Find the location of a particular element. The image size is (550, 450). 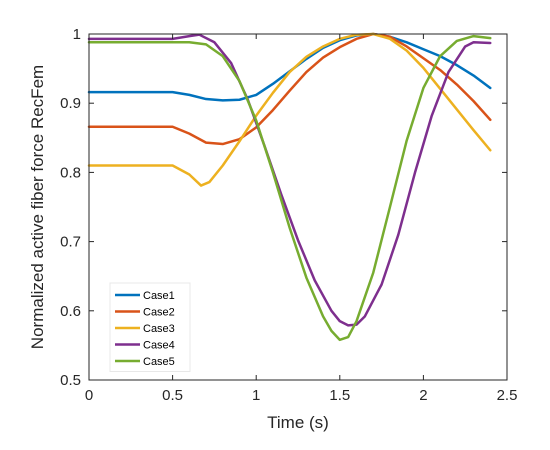

y-tick-label: 0.6 is located at coordinates (70, 311).